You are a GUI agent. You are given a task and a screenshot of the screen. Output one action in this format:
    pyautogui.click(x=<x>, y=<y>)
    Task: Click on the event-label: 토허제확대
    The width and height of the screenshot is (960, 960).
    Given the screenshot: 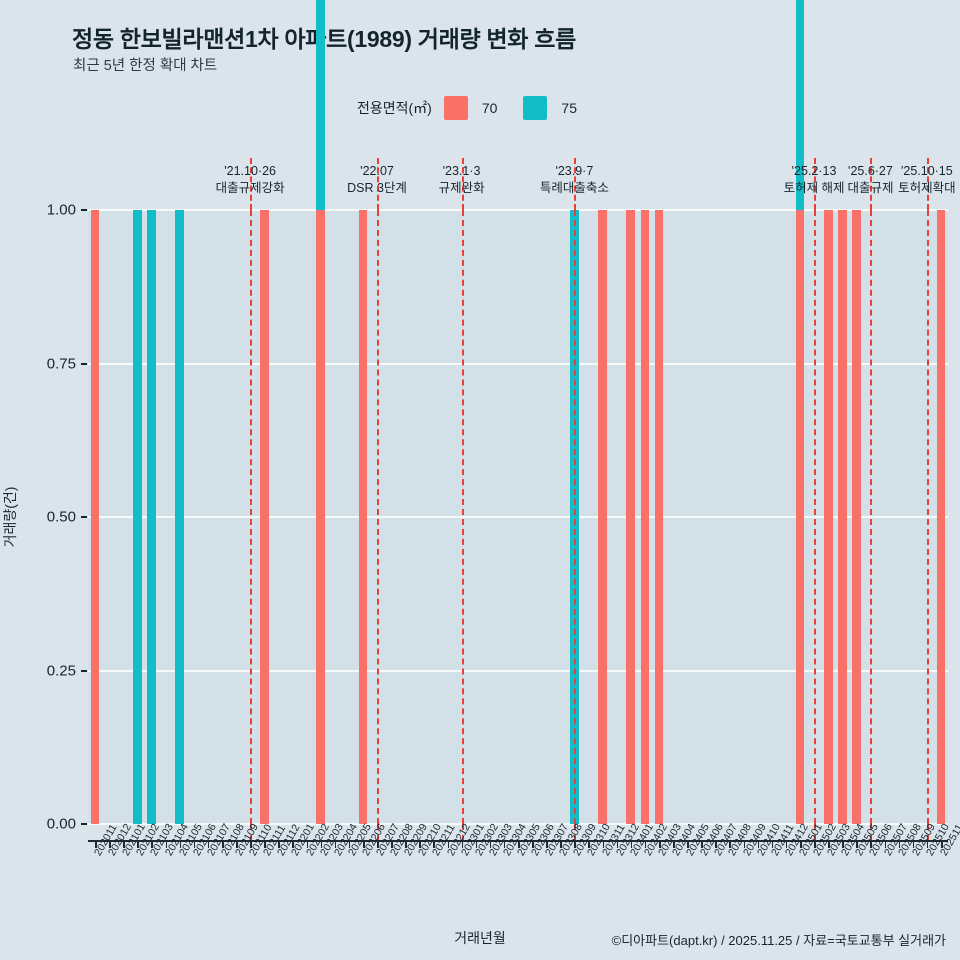 What is the action you would take?
    pyautogui.click(x=927, y=188)
    